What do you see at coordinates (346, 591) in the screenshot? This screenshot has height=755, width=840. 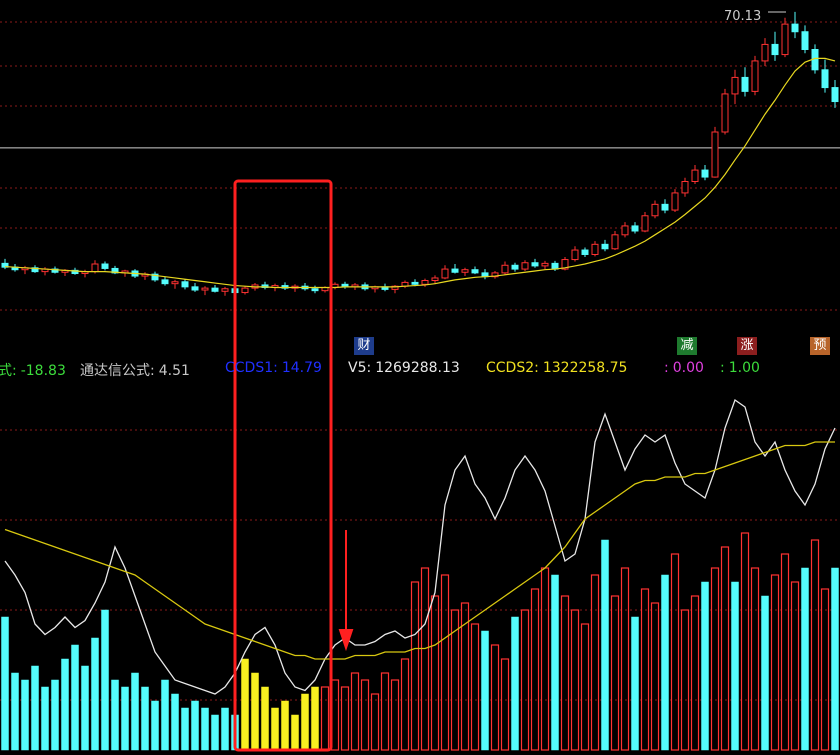 I see `arrow` at bounding box center [346, 591].